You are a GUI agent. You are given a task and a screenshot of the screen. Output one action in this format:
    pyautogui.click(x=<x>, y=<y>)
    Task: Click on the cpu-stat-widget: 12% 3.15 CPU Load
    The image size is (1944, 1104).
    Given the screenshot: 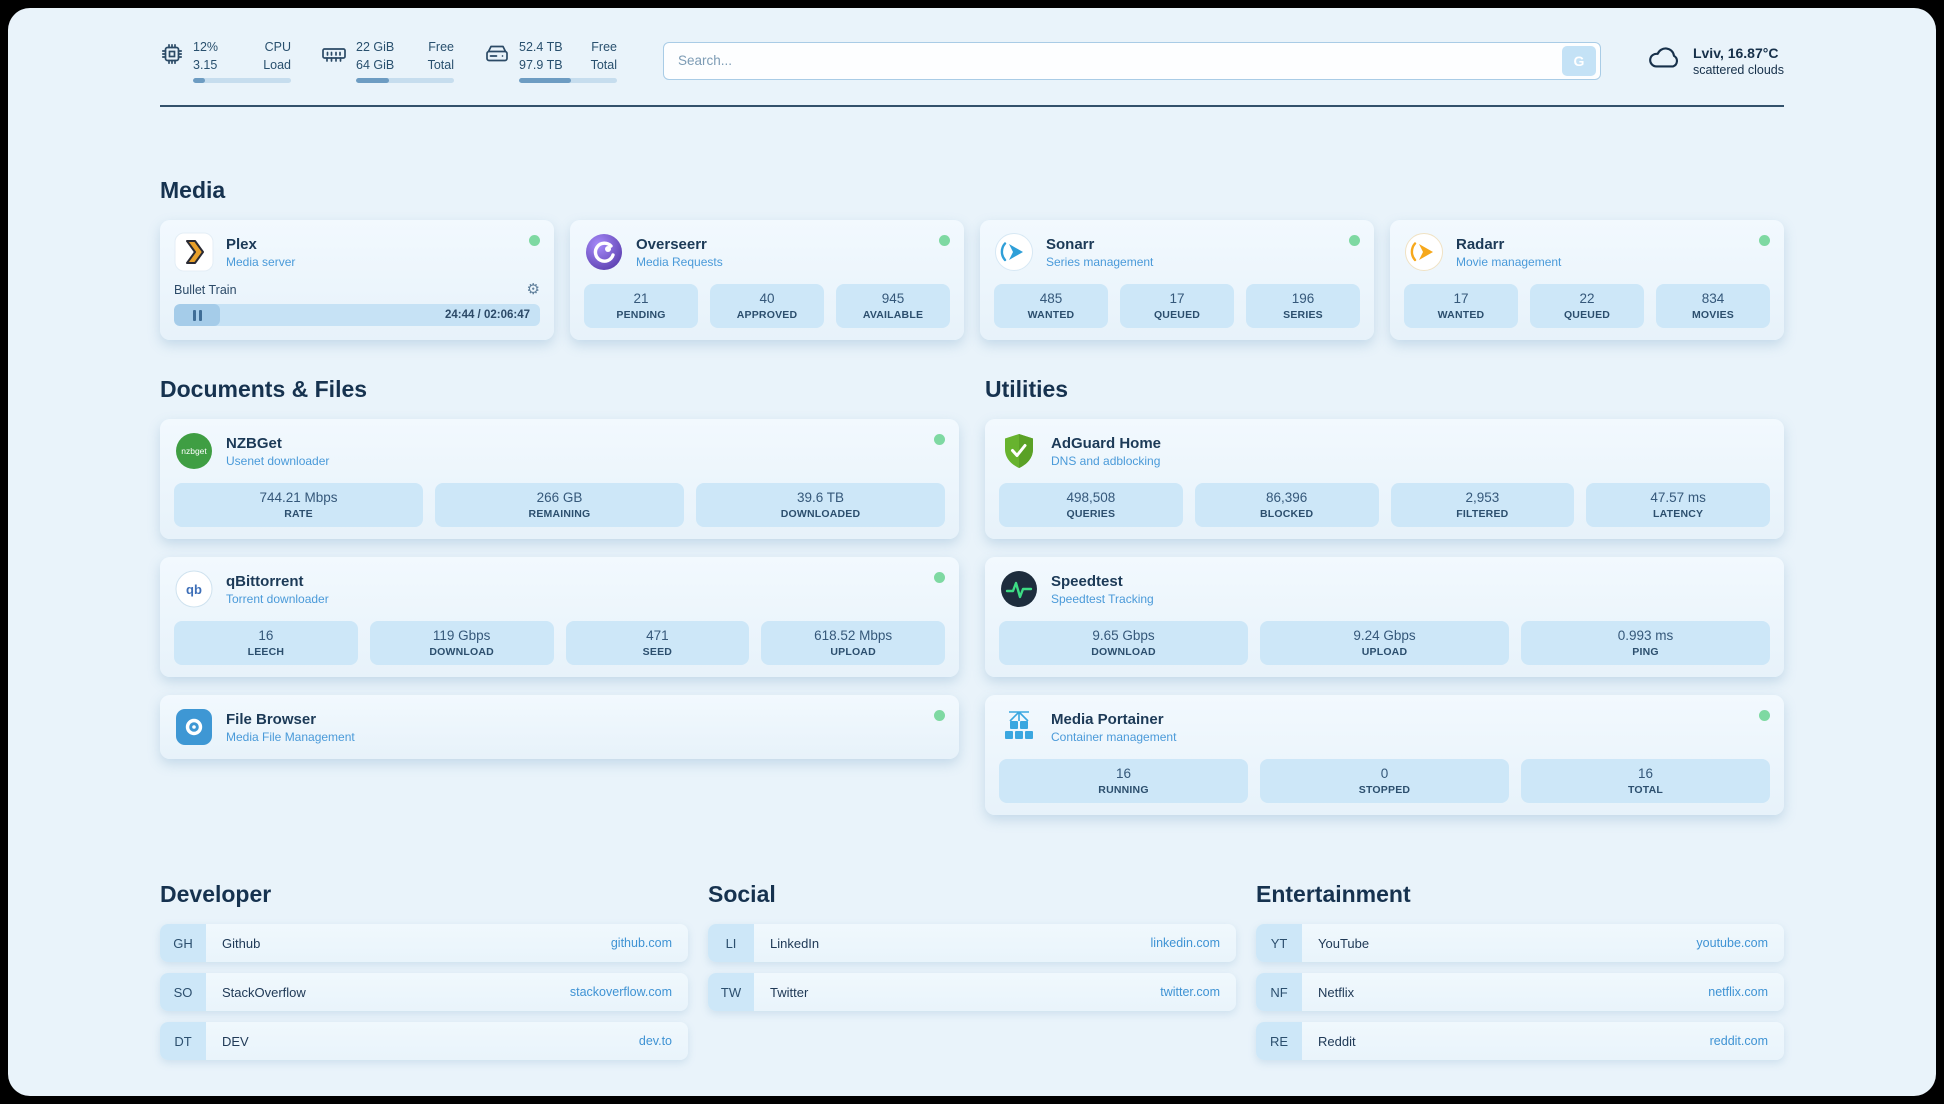 What is the action you would take?
    pyautogui.click(x=225, y=61)
    